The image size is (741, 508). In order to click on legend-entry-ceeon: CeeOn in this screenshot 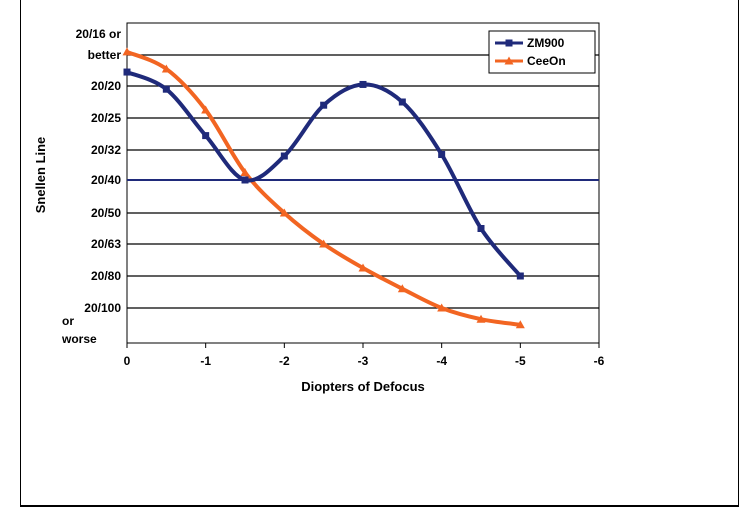, I will do `click(530, 61)`.